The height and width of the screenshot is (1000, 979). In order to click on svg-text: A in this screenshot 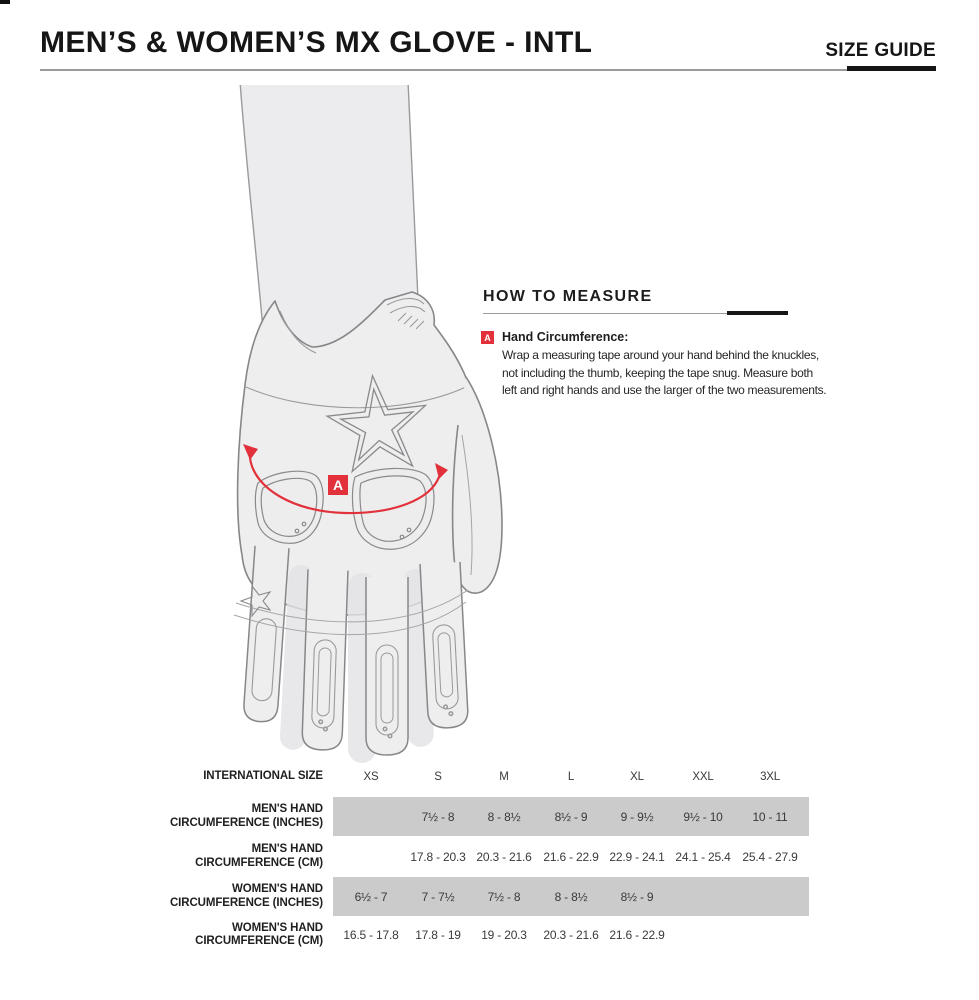, I will do `click(338, 485)`.